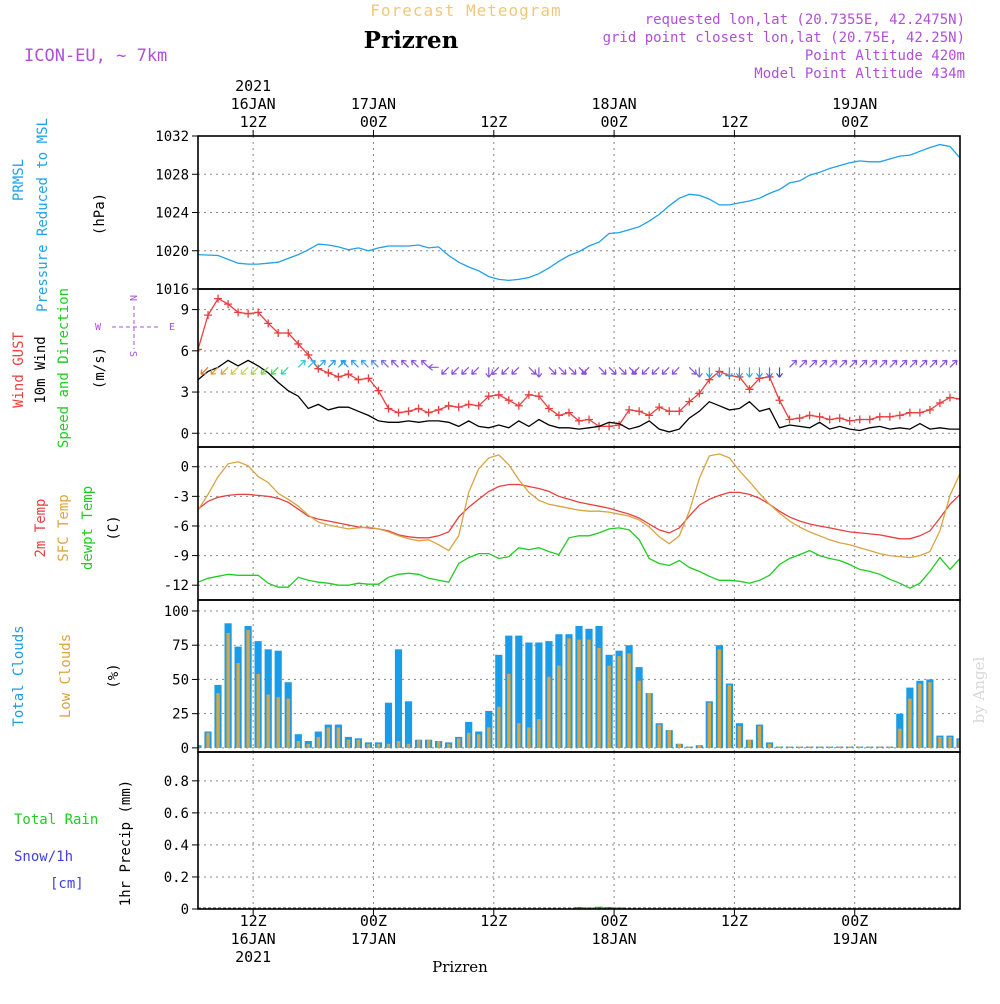  Describe the element at coordinates (854, 104) in the screenshot. I see `top-label-5-1: 19JAN` at that location.